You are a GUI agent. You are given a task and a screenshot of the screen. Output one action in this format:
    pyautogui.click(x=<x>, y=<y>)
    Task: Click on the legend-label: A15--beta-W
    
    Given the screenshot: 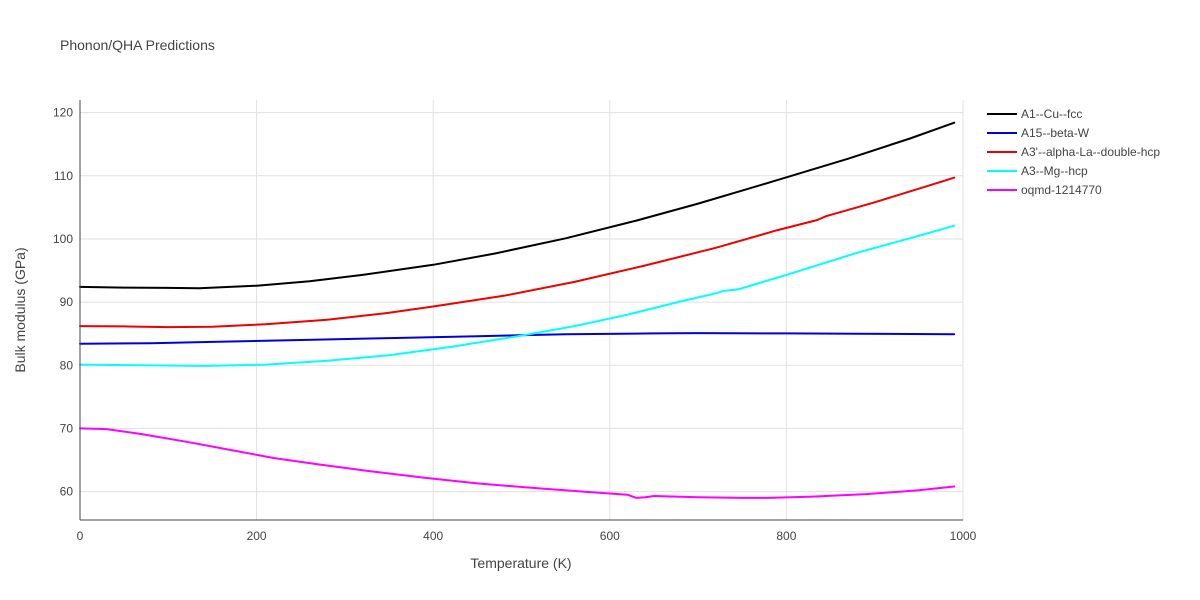 What is the action you would take?
    pyautogui.click(x=1055, y=133)
    